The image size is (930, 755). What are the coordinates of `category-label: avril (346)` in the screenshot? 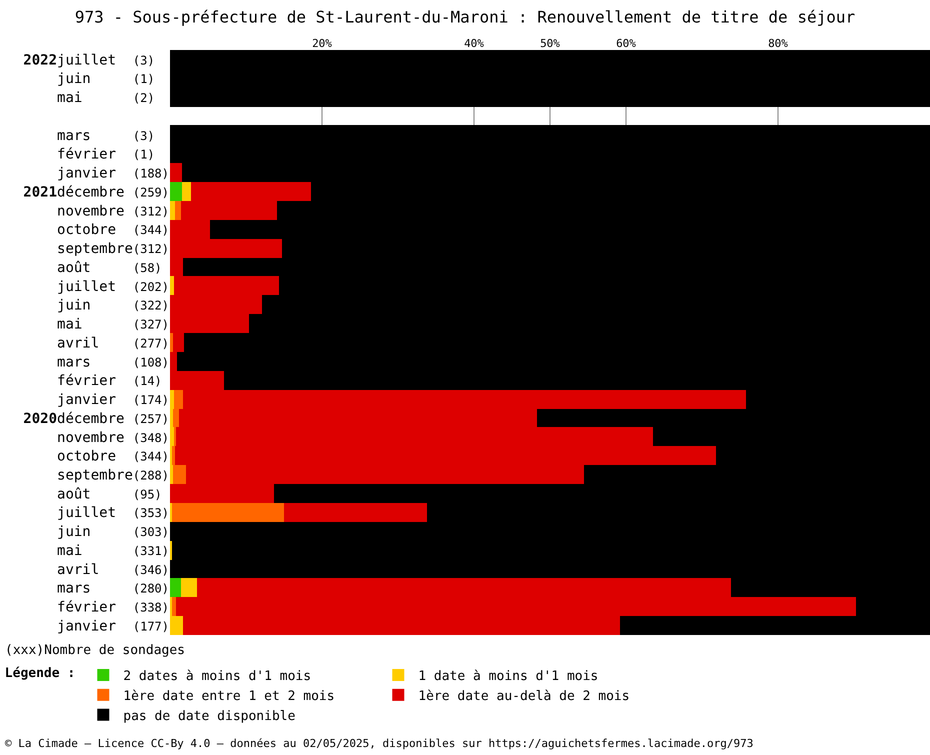 It's located at (113, 570).